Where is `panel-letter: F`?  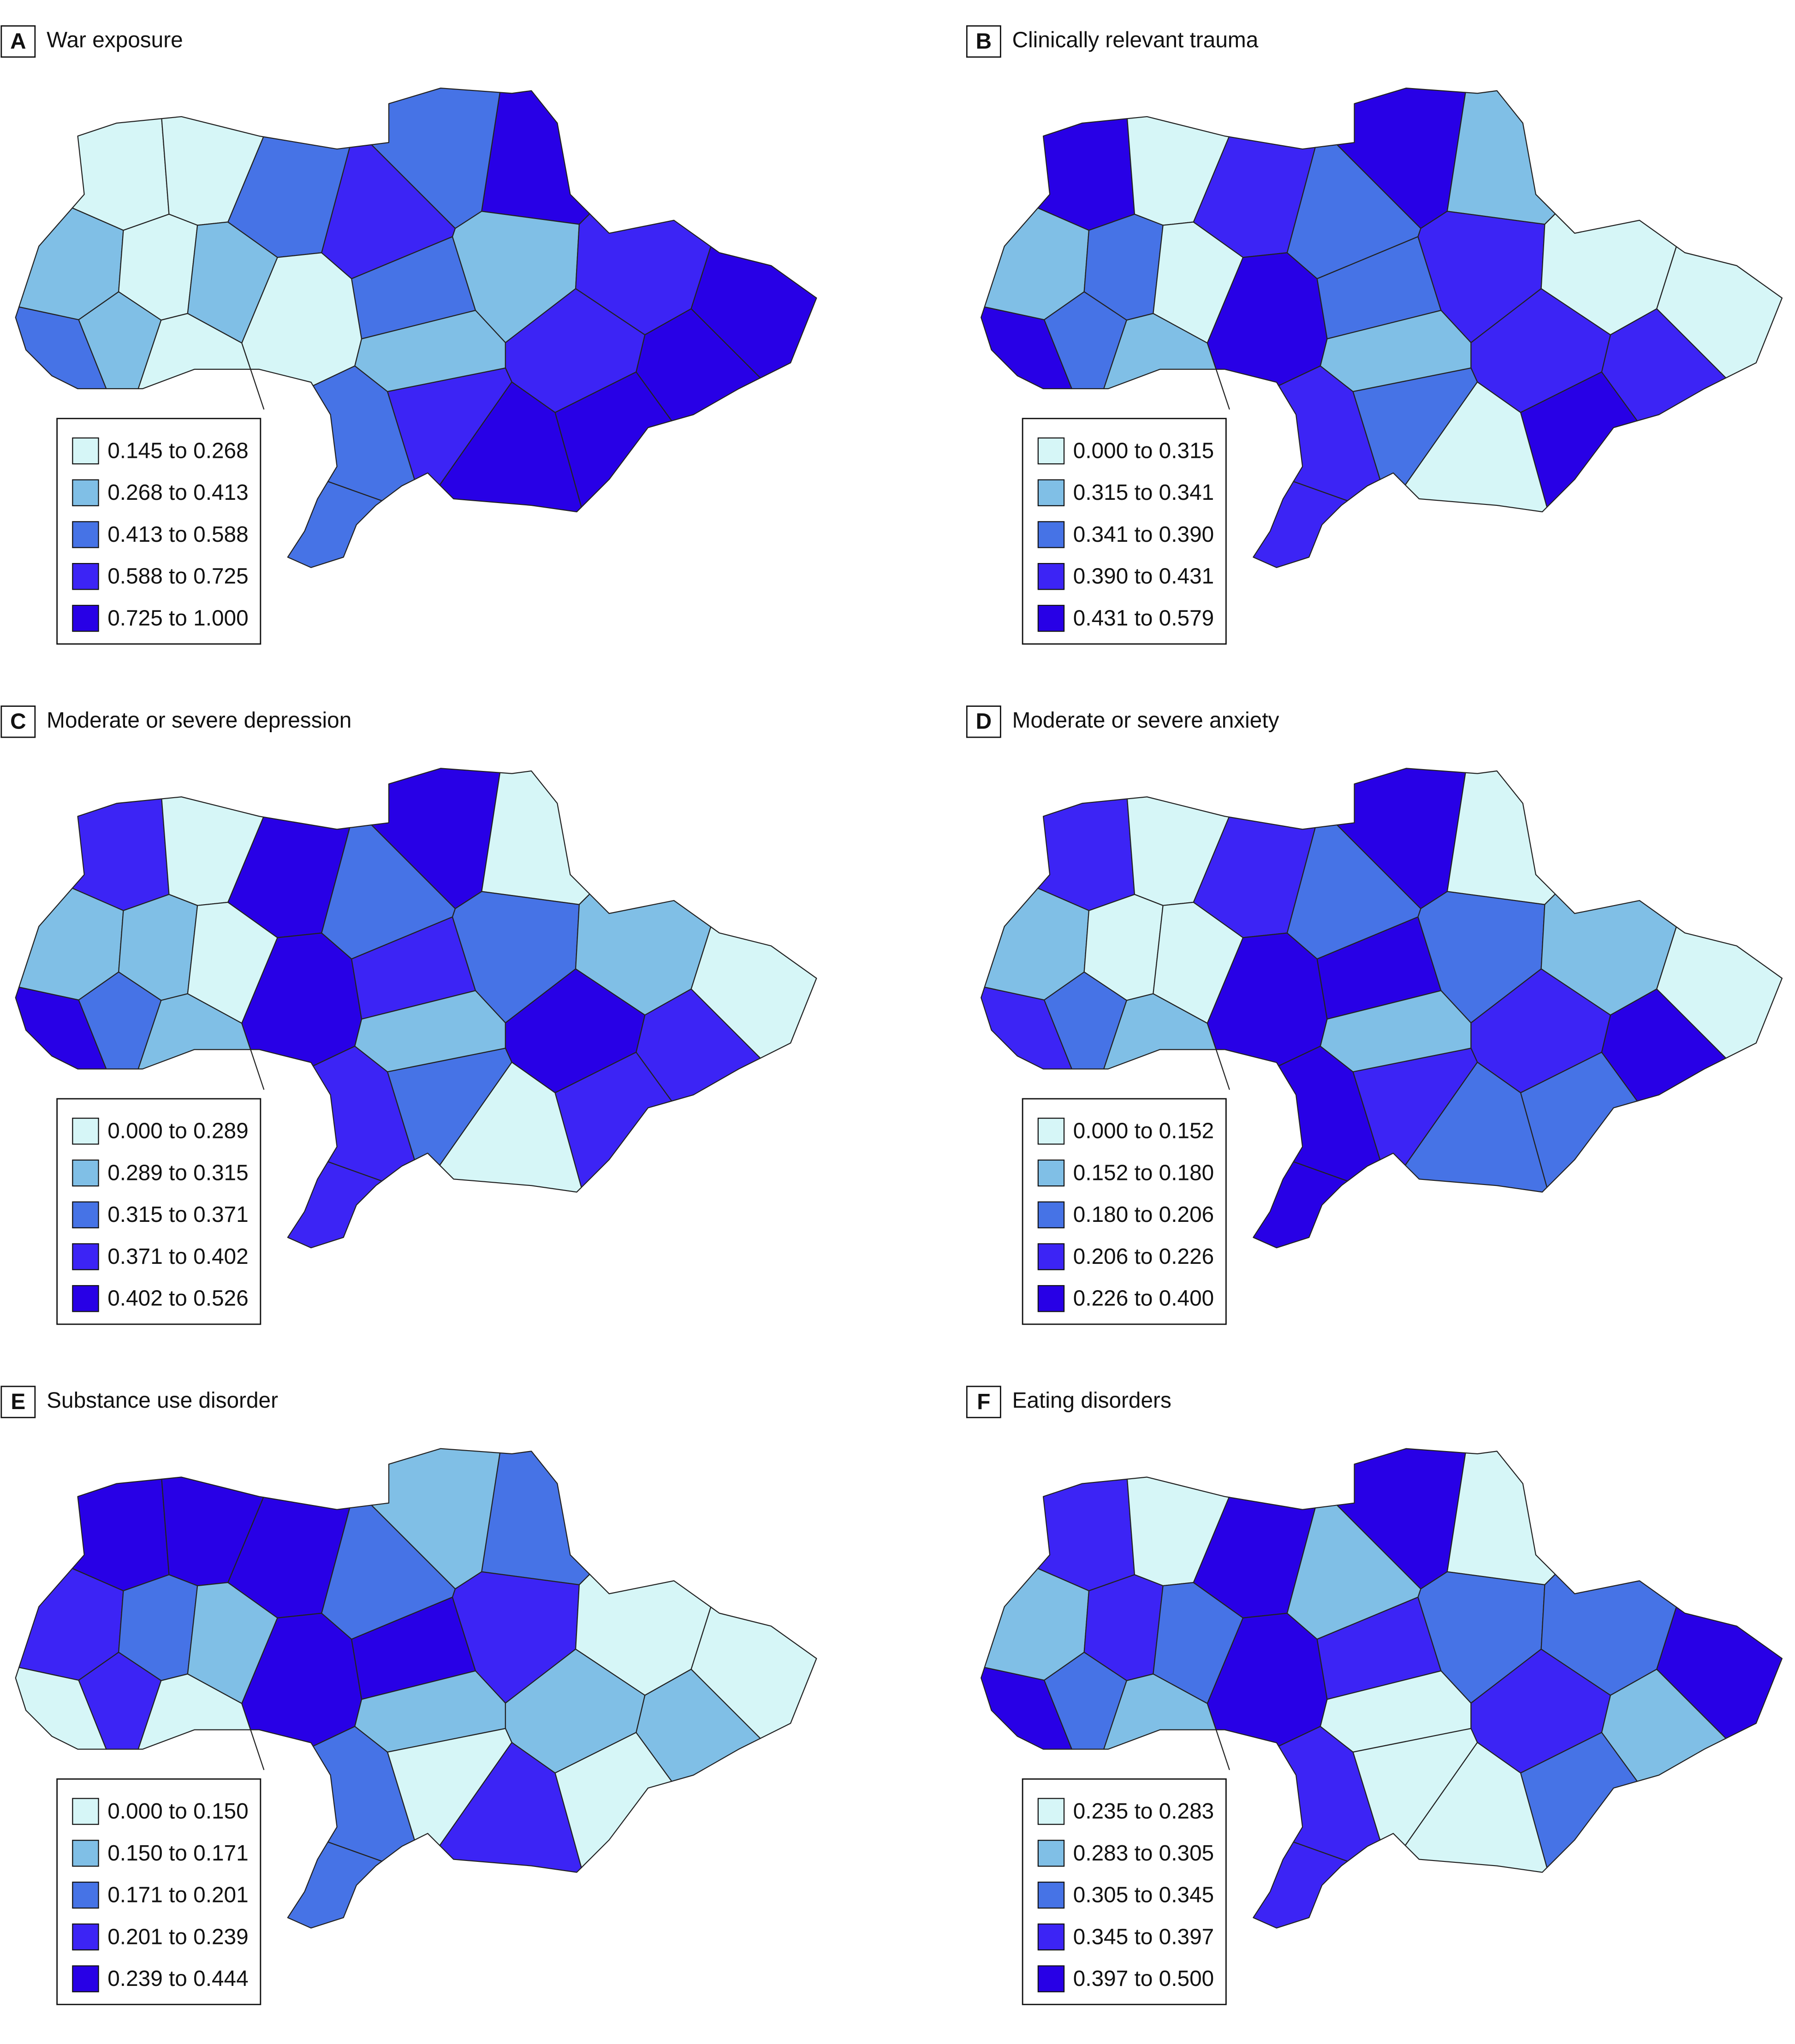
panel-letter: F is located at coordinates (983, 1402).